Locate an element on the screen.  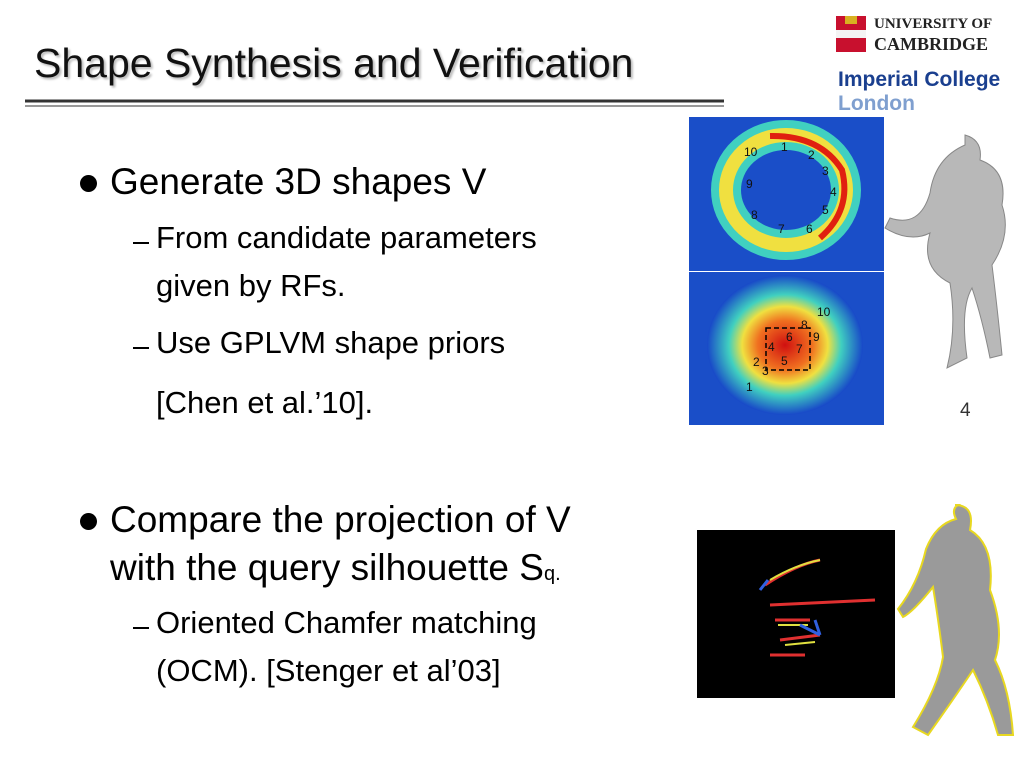
blob-heatmap is located at coordinates (785, 345).